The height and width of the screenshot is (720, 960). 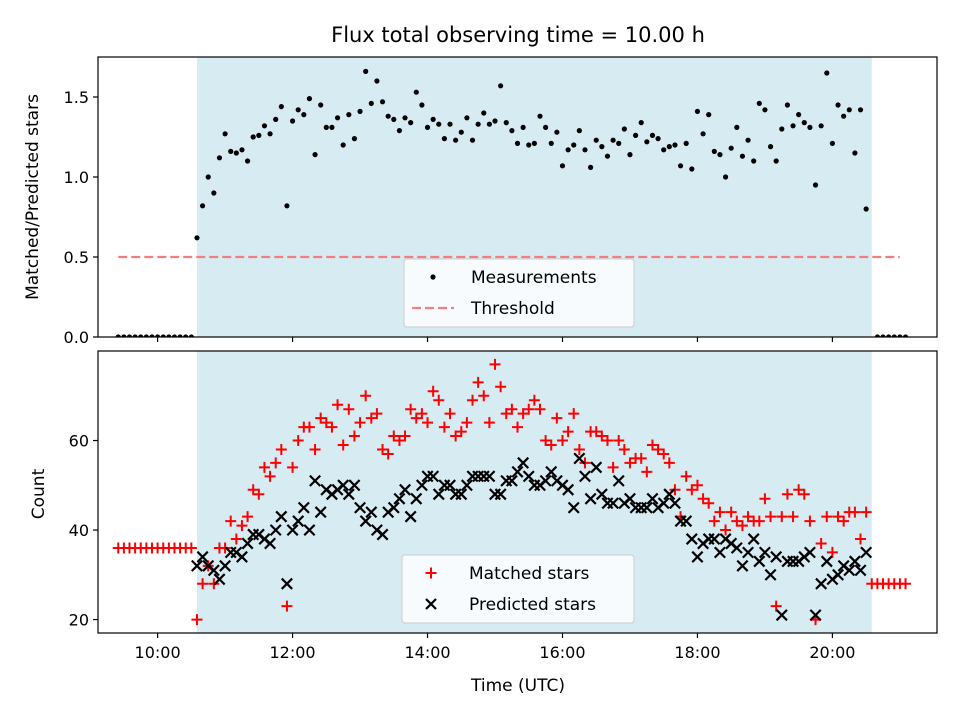 What do you see at coordinates (76, 257) in the screenshot?
I see `y-tick-label: 0.5` at bounding box center [76, 257].